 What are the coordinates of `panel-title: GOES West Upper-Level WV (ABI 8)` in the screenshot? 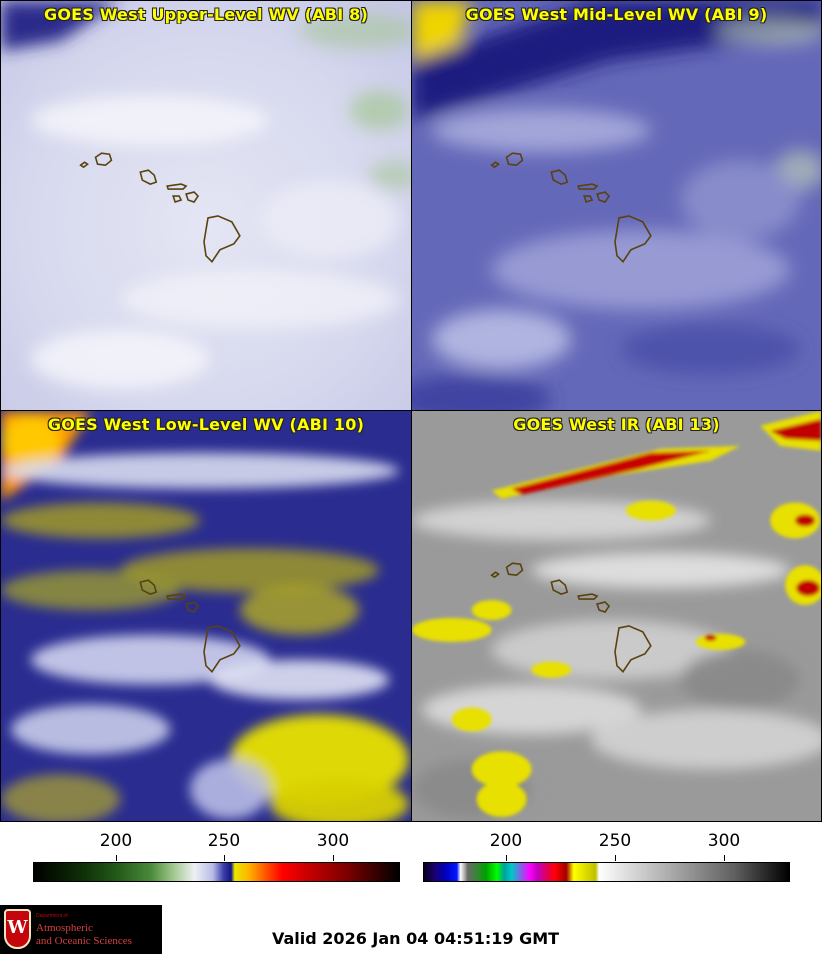 It's located at (206, 14).